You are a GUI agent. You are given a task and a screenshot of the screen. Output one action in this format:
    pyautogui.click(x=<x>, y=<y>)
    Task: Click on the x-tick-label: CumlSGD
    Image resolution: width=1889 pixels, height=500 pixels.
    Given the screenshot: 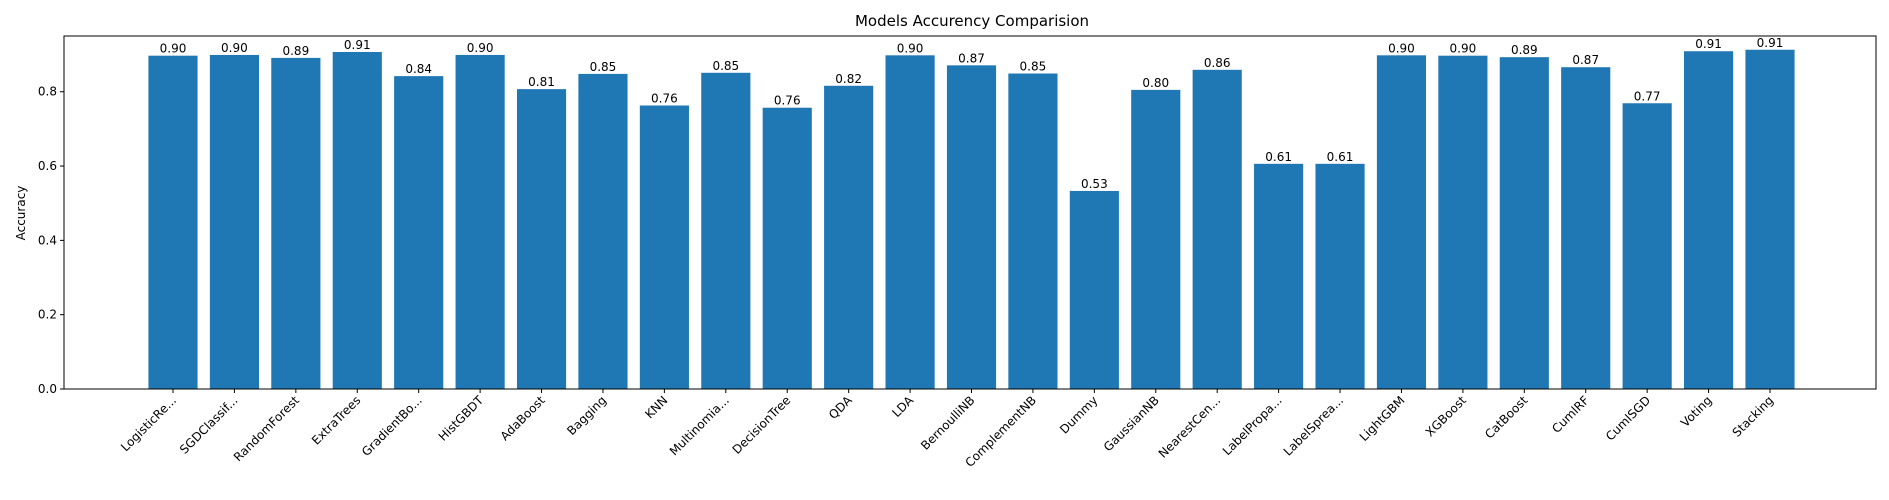 What is the action you would take?
    pyautogui.click(x=1628, y=418)
    